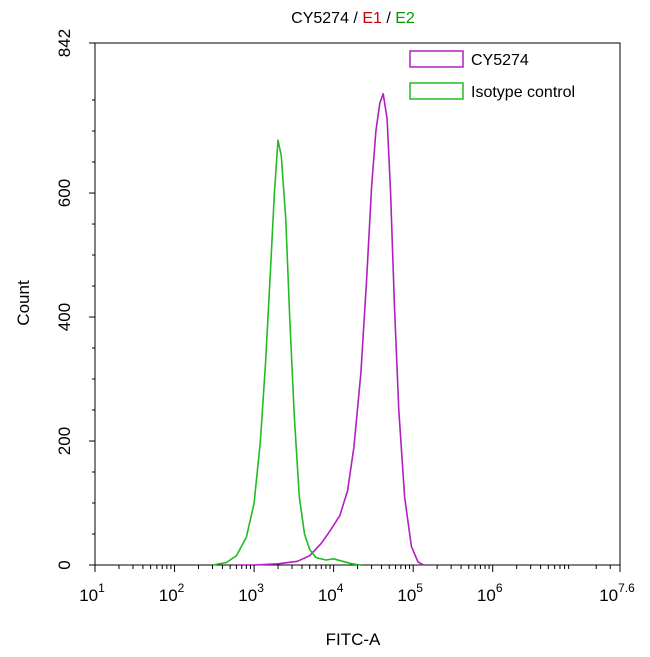  Describe the element at coordinates (75, 299) in the screenshot. I see `y-axis: 0 200 400 600 842` at that location.